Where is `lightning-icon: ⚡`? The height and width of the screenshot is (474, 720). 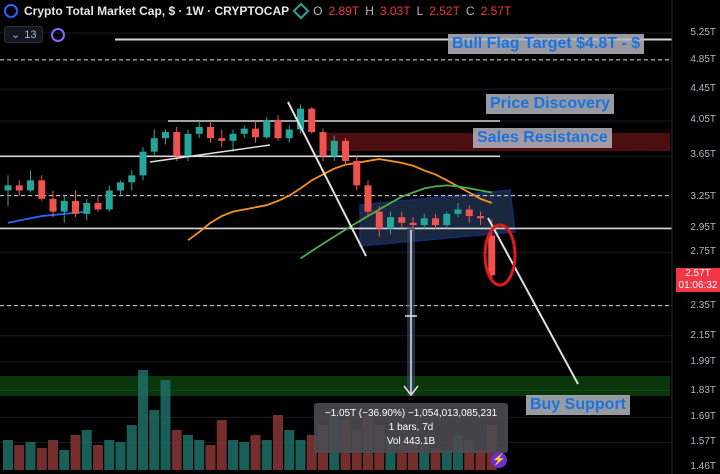
lightning-icon: ⚡ is located at coordinates (499, 460).